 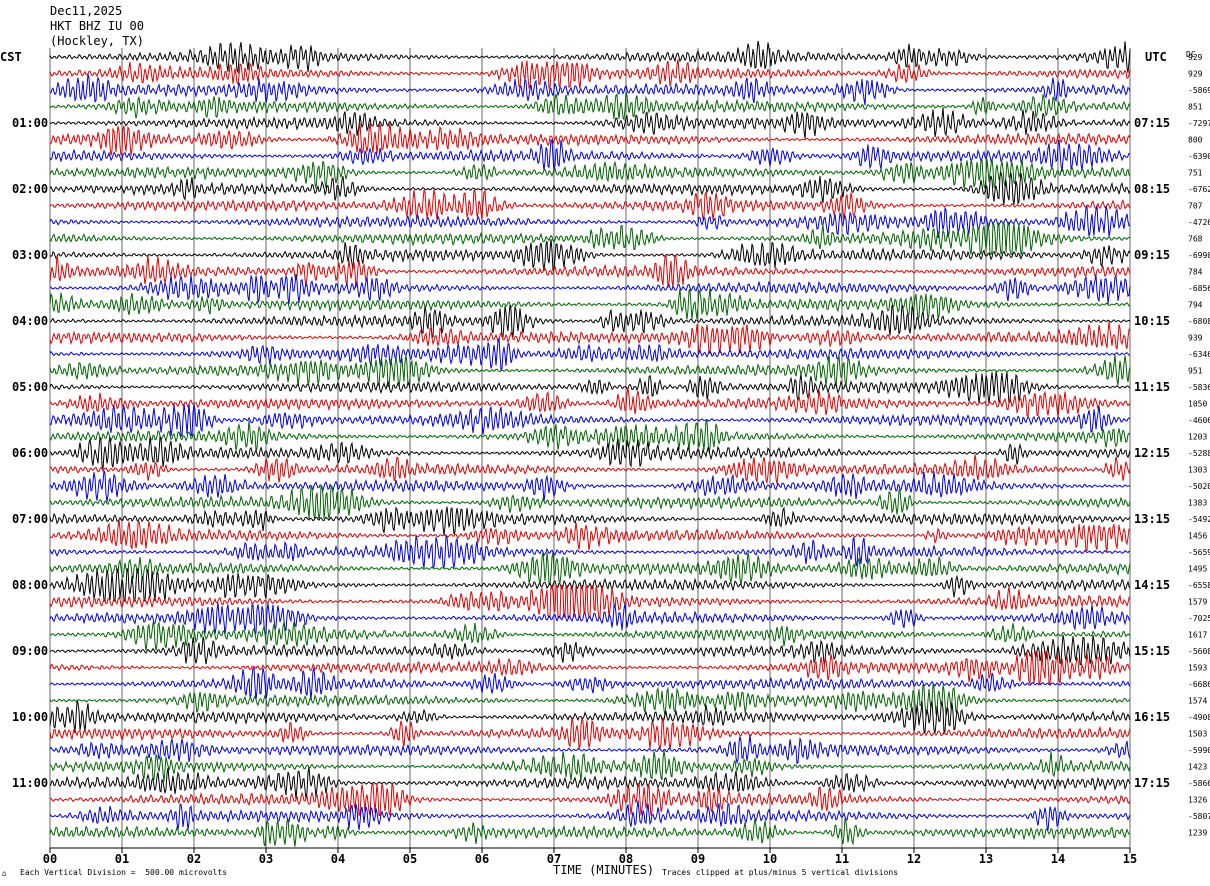 I want to click on dc-offset-label: -5866, so click(x=1199, y=783).